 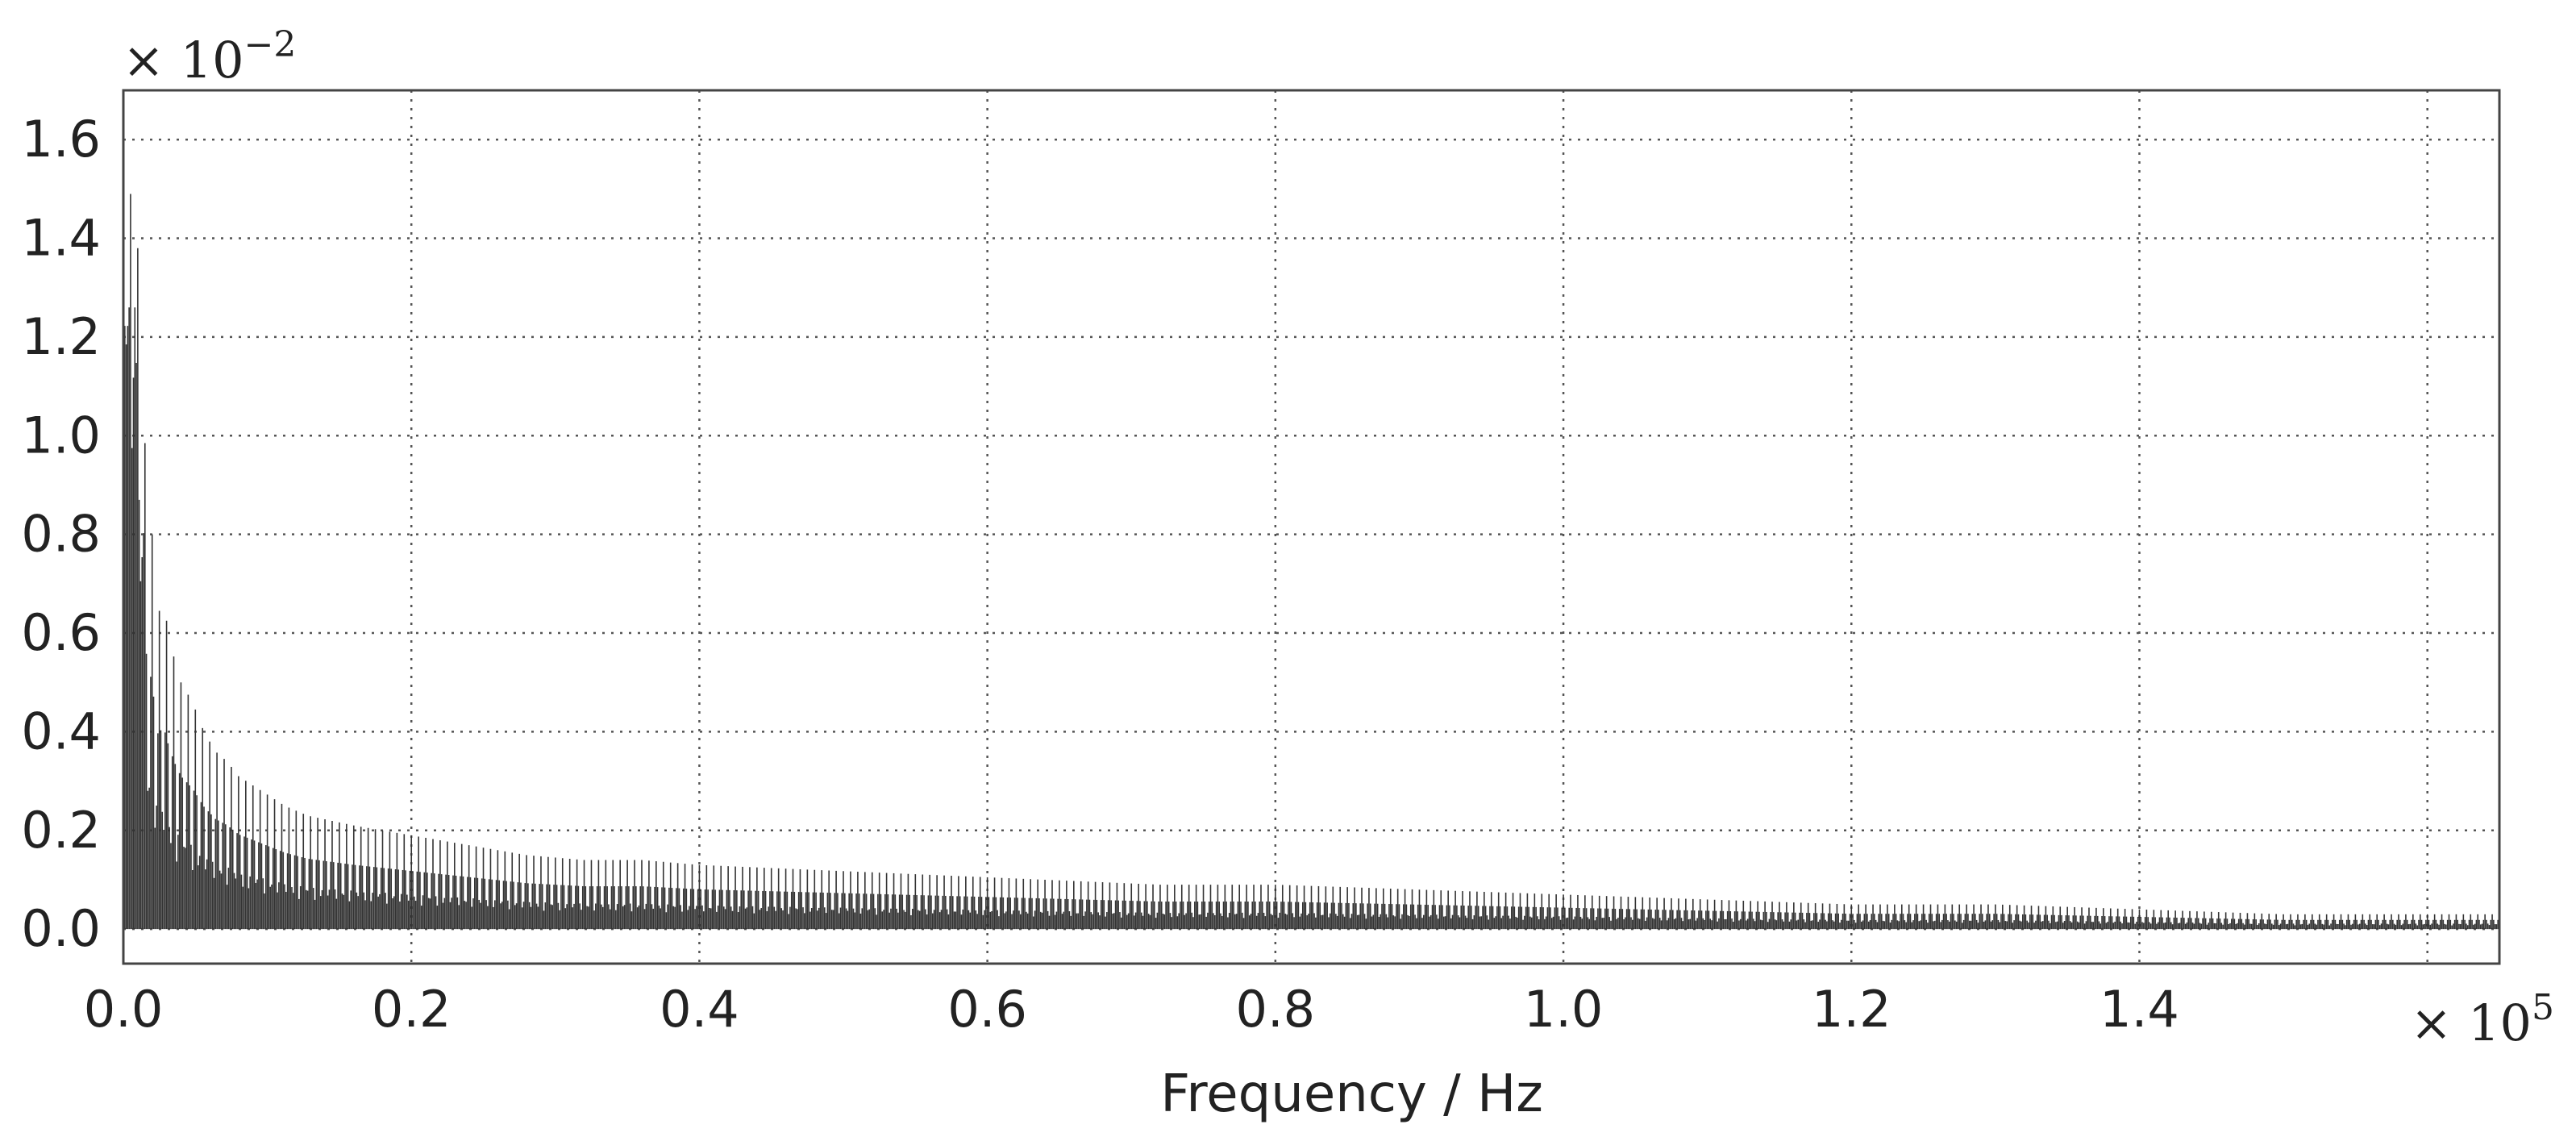 I want to click on x-axis-multiplier: × 10⁵, so click(x=2482, y=1019).